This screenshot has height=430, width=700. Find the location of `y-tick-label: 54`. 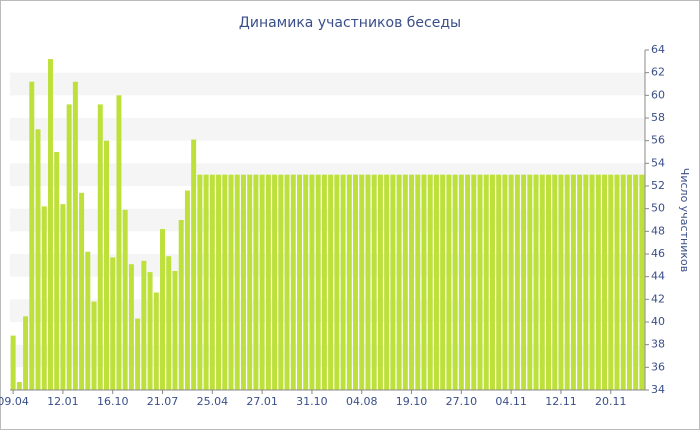

y-tick-label: 54 is located at coordinates (658, 162).